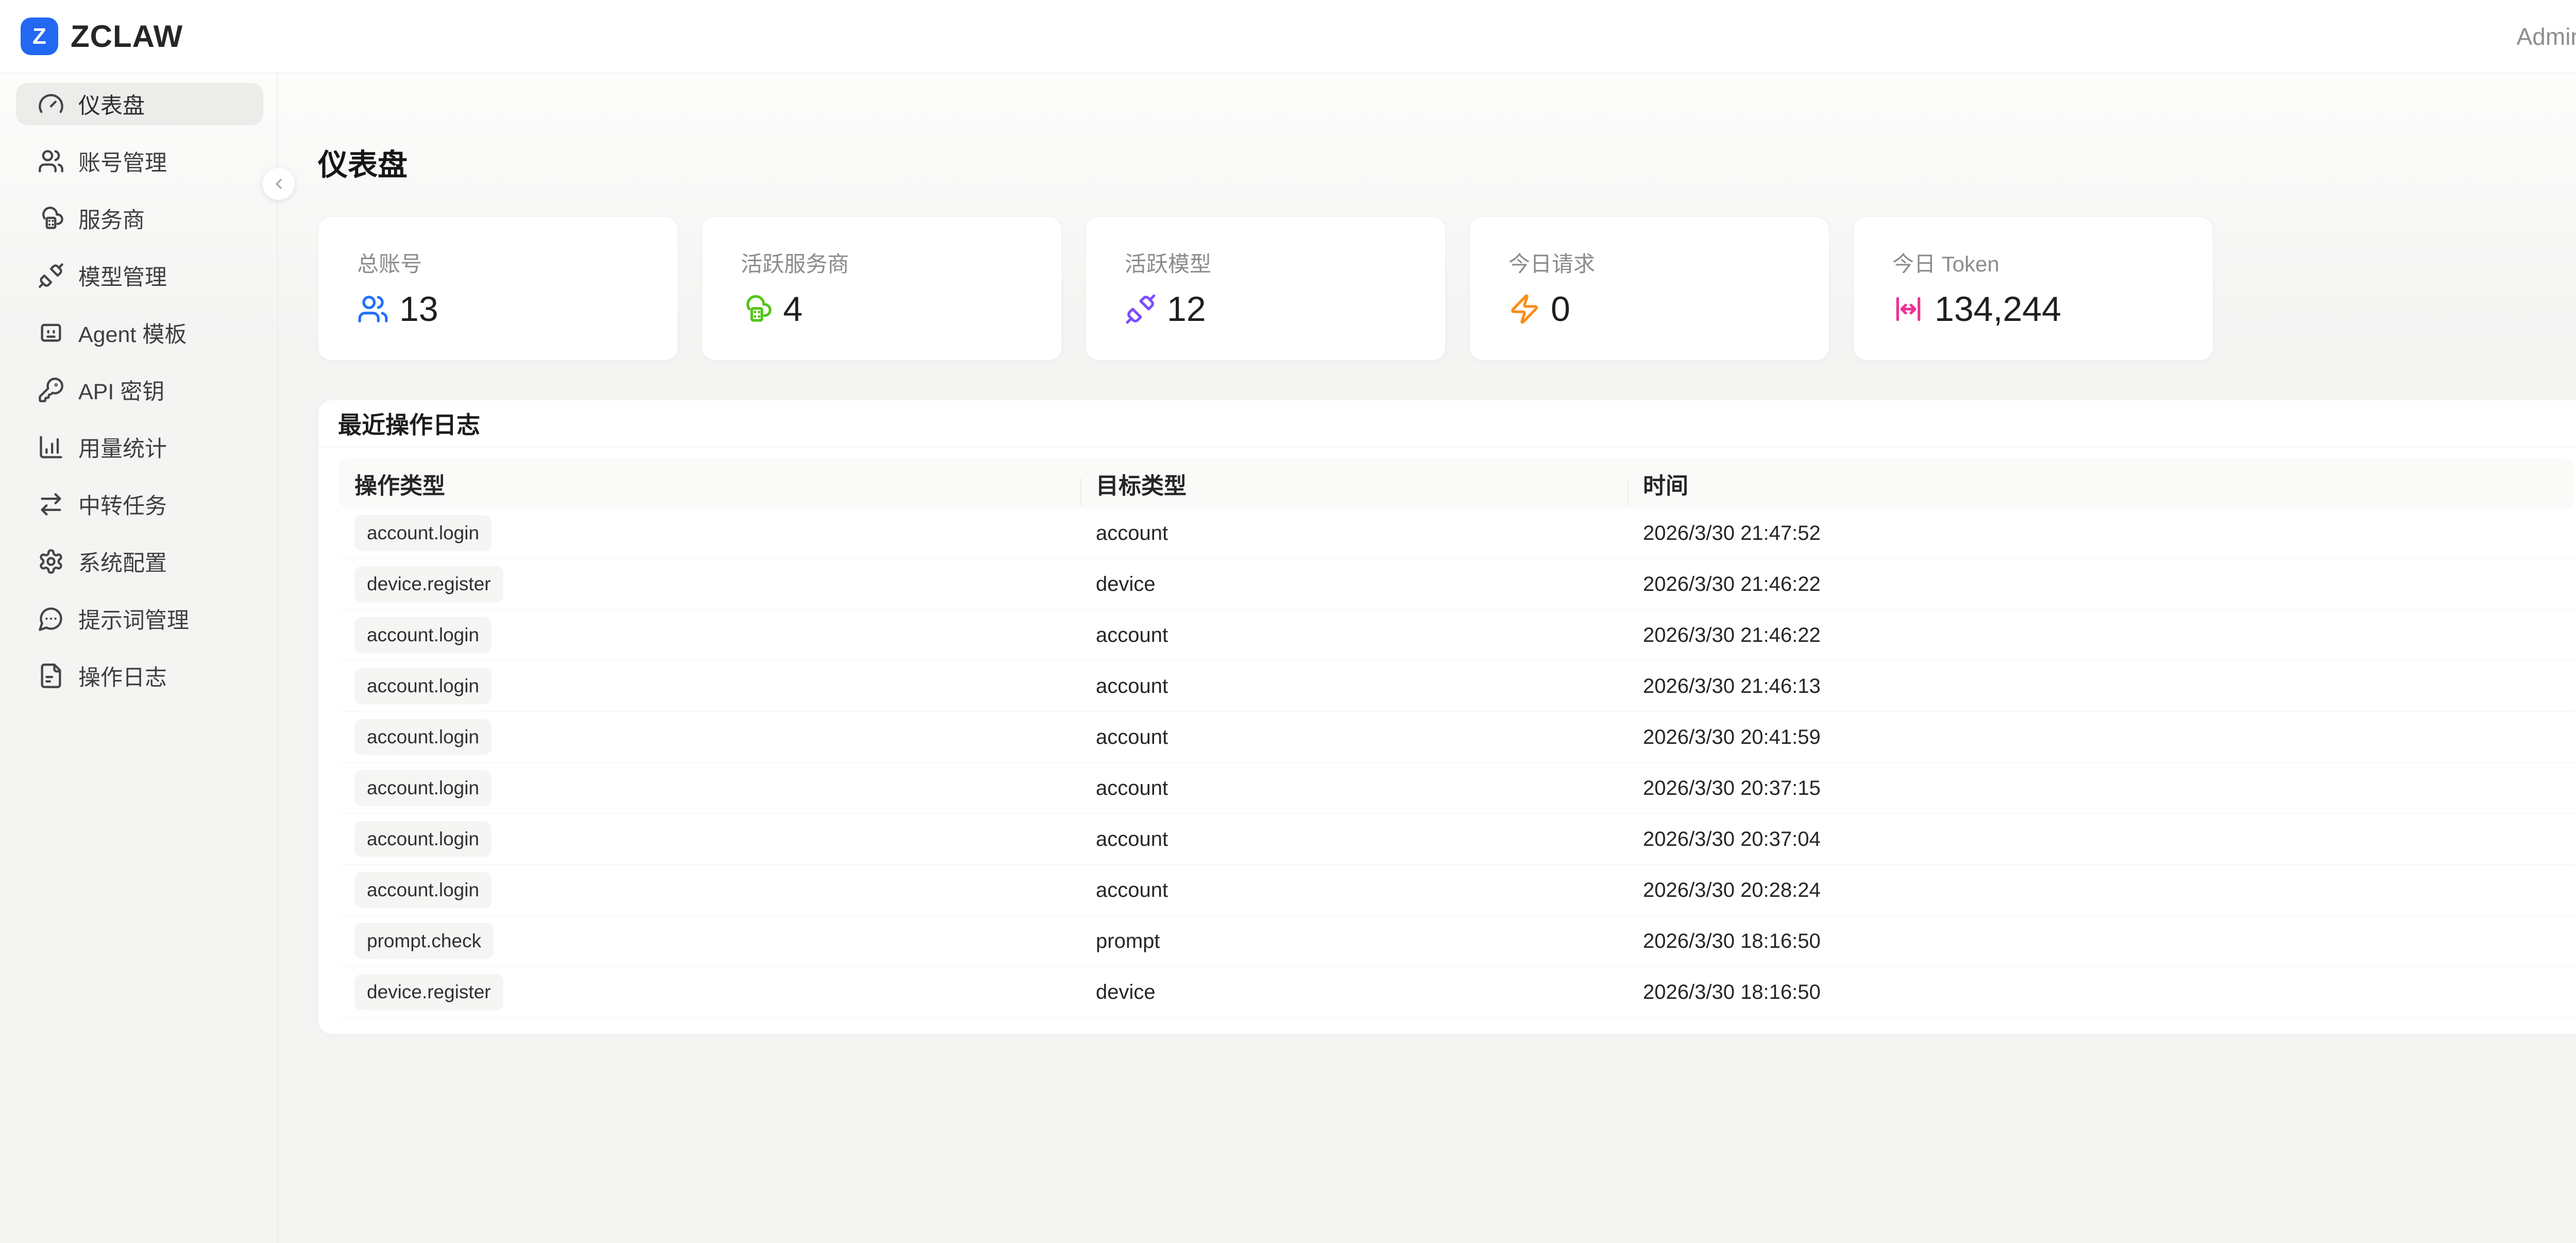 Image resolution: width=2576 pixels, height=1243 pixels. What do you see at coordinates (51, 332) in the screenshot?
I see `bot-icon` at bounding box center [51, 332].